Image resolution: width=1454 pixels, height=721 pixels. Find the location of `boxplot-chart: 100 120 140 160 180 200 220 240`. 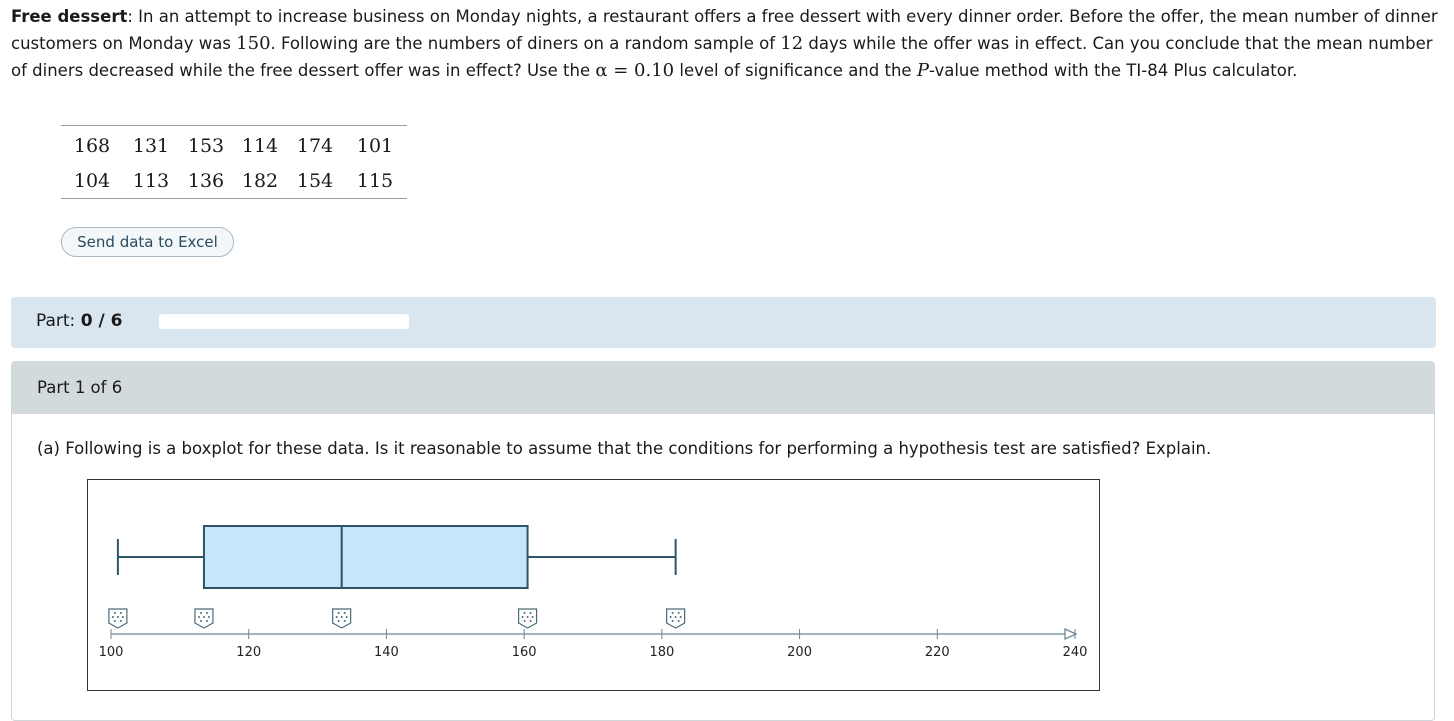

boxplot-chart: 100 120 140 160 180 200 220 240 is located at coordinates (593, 592).